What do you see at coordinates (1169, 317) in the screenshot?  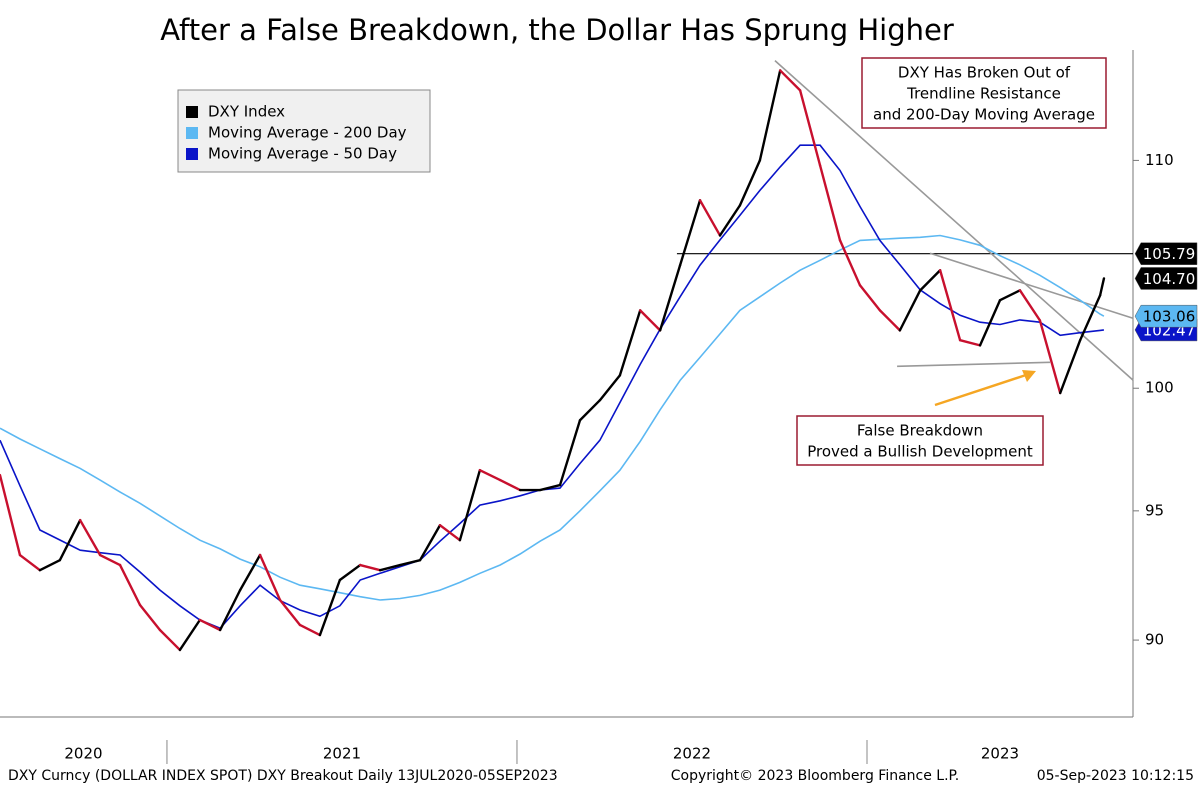 I see `value-box-label: 103.06` at bounding box center [1169, 317].